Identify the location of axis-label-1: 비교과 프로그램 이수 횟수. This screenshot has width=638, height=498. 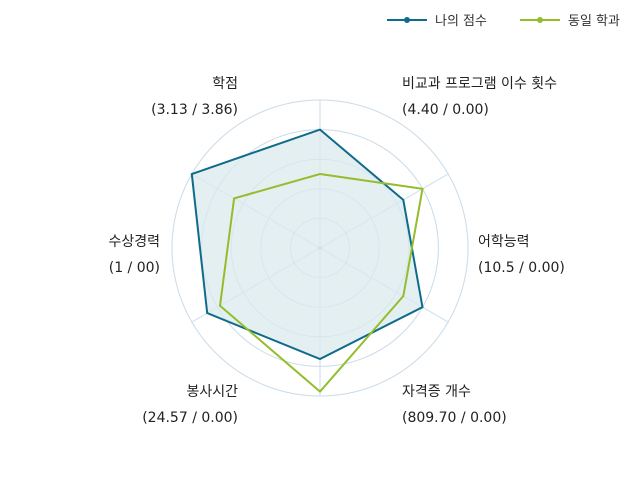
(479, 84).